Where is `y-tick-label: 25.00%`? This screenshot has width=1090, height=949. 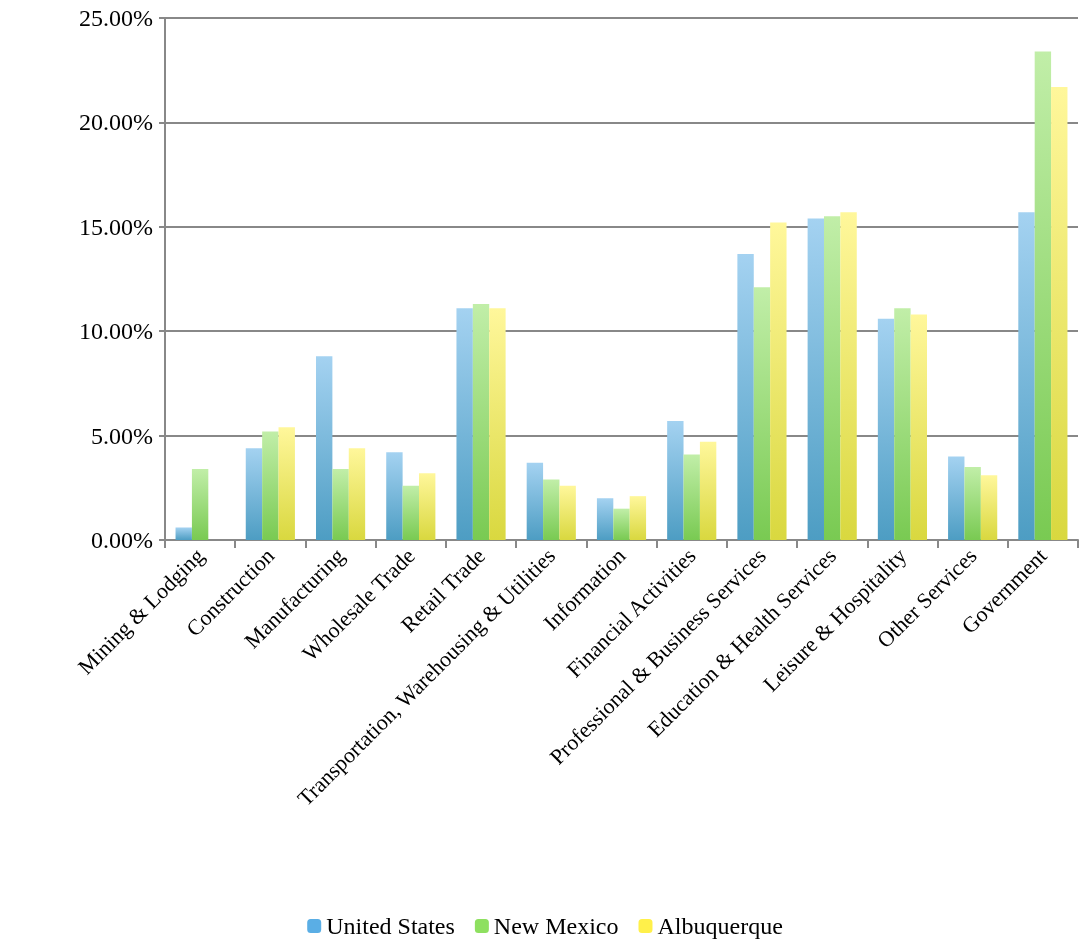
y-tick-label: 25.00% is located at coordinates (116, 18).